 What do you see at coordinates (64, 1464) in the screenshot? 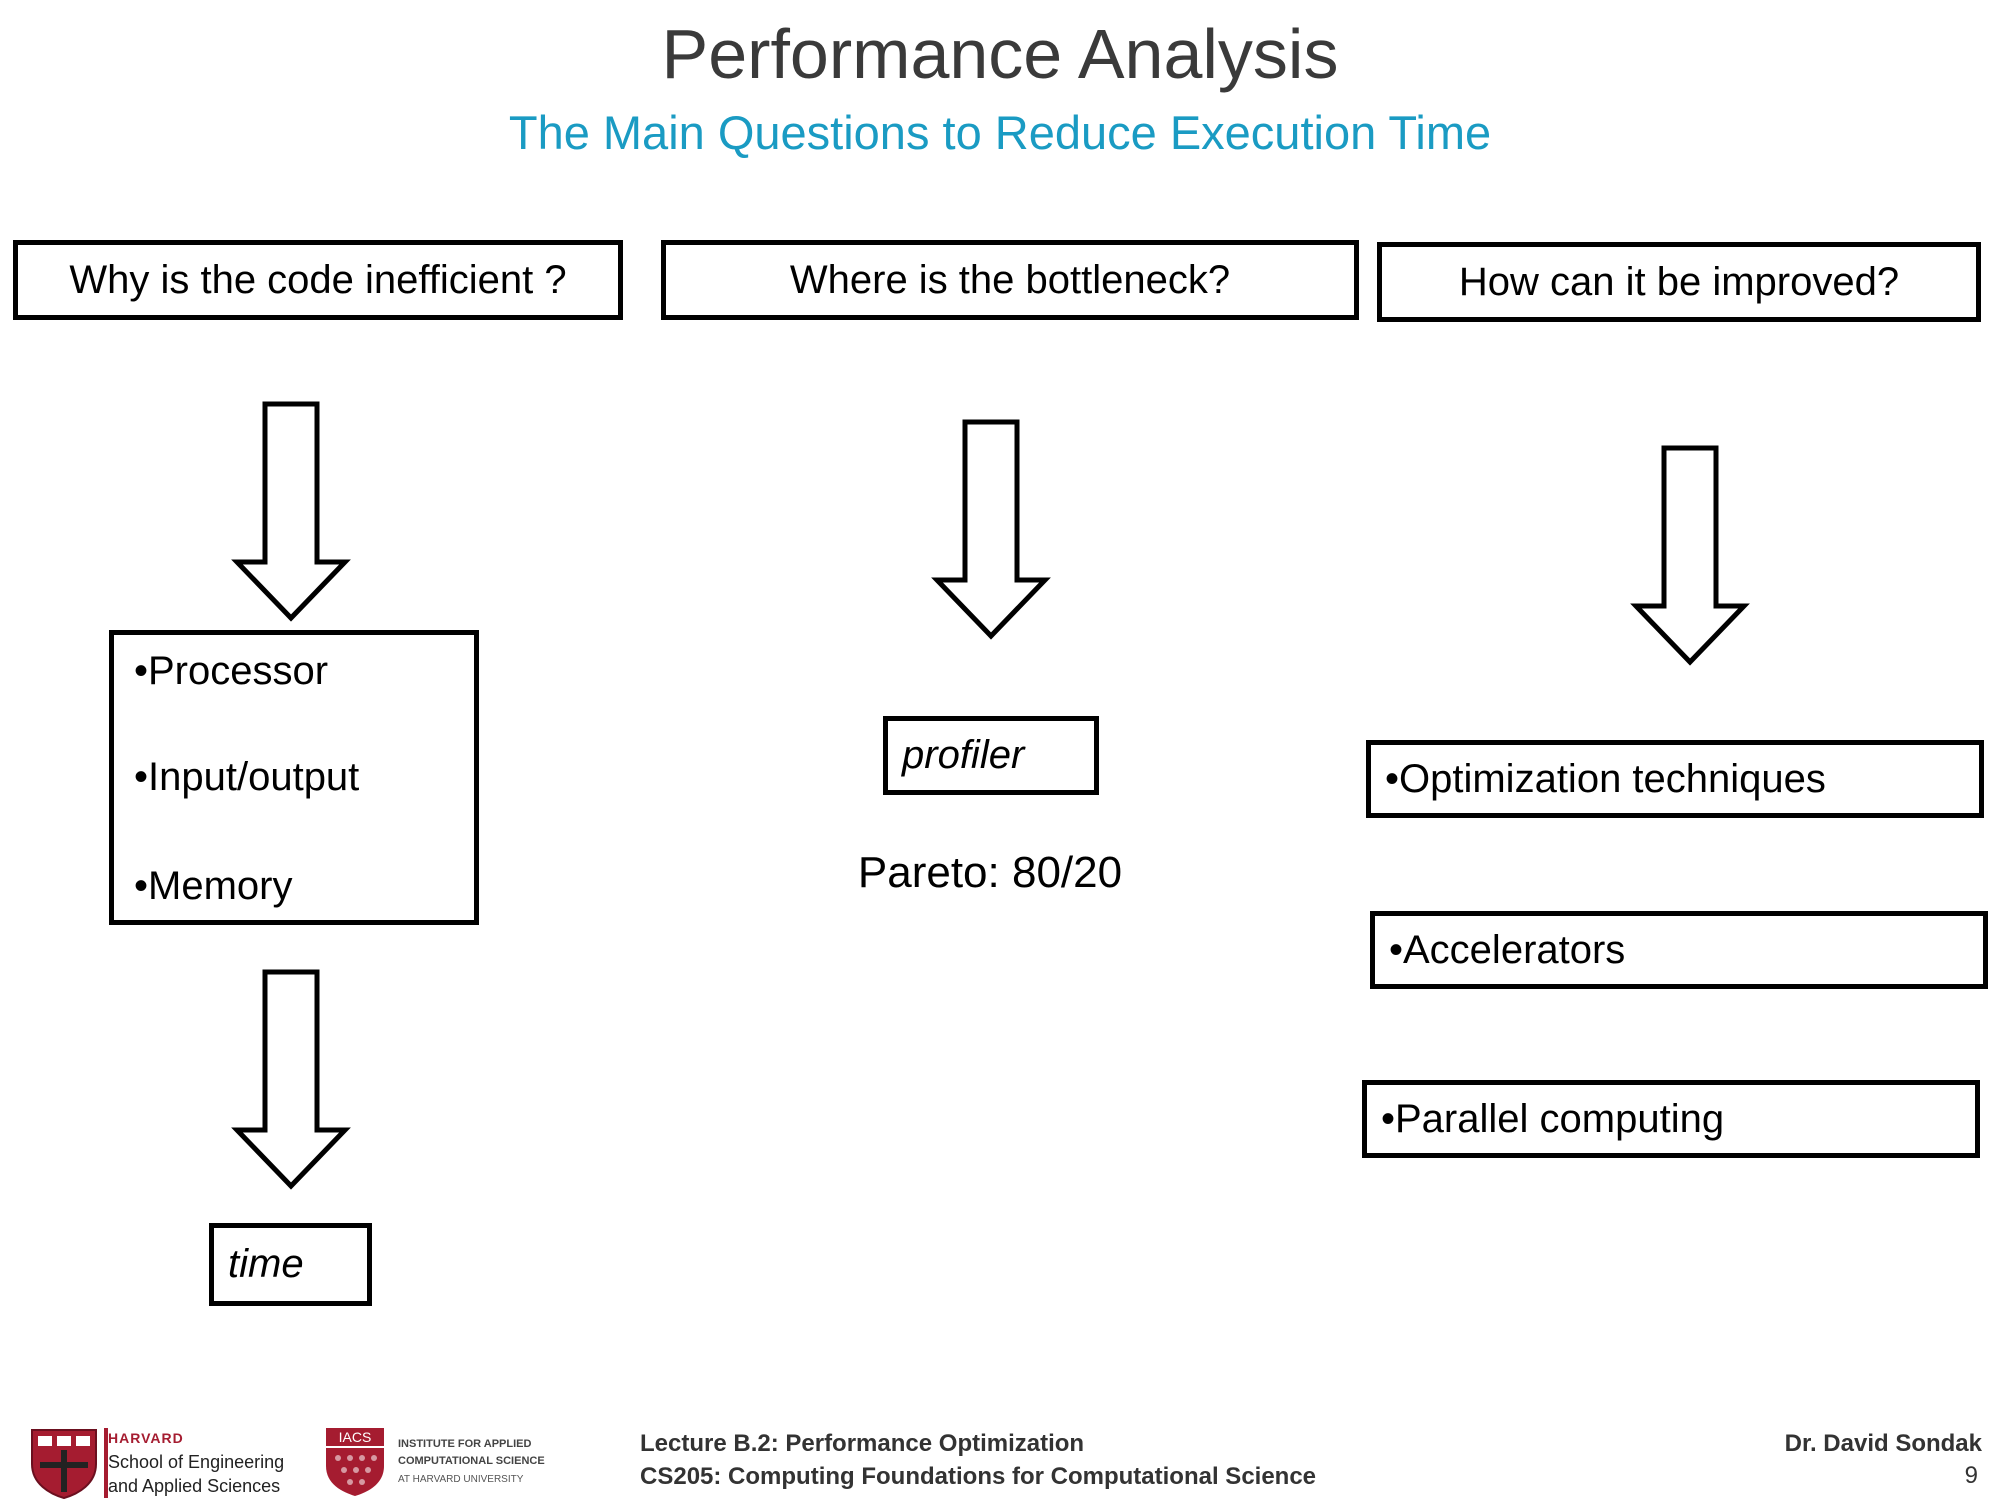
I see `harvard-shield-icon` at bounding box center [64, 1464].